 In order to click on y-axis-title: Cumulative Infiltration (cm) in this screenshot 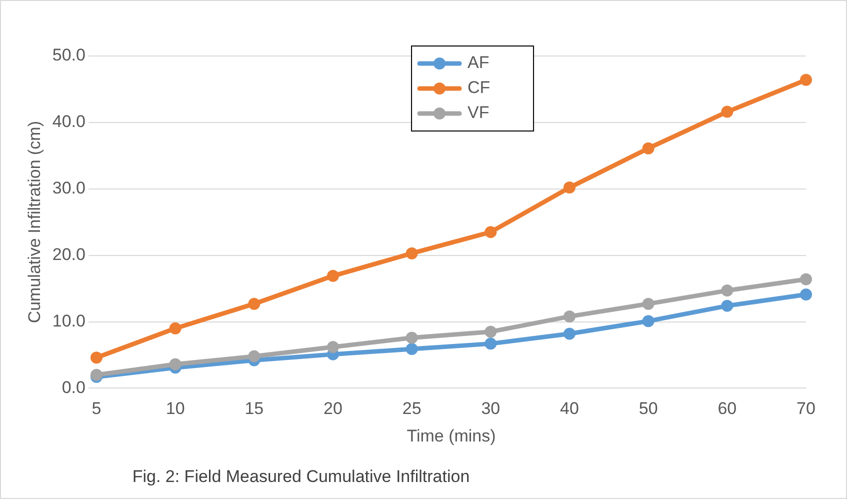, I will do `click(34, 222)`.